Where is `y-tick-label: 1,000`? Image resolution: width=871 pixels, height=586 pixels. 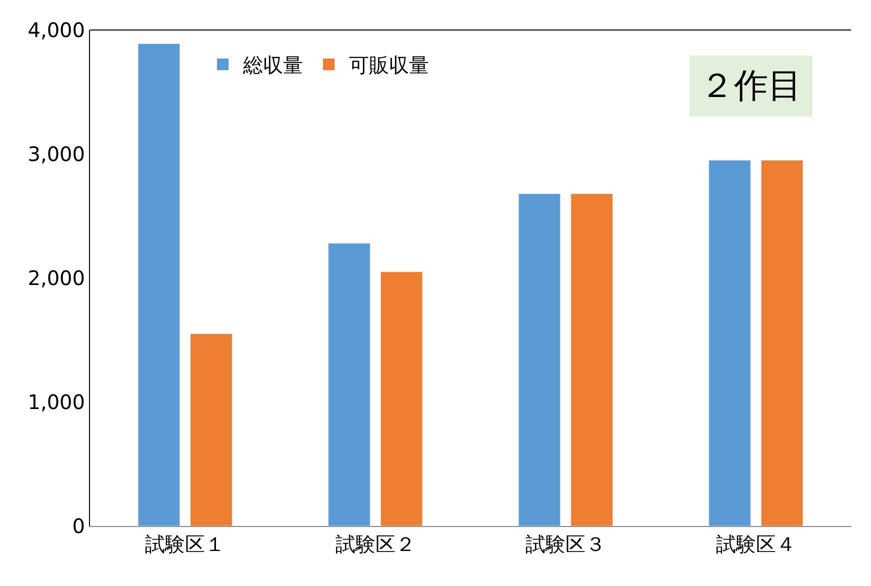
y-tick-label: 1,000 is located at coordinates (56, 402).